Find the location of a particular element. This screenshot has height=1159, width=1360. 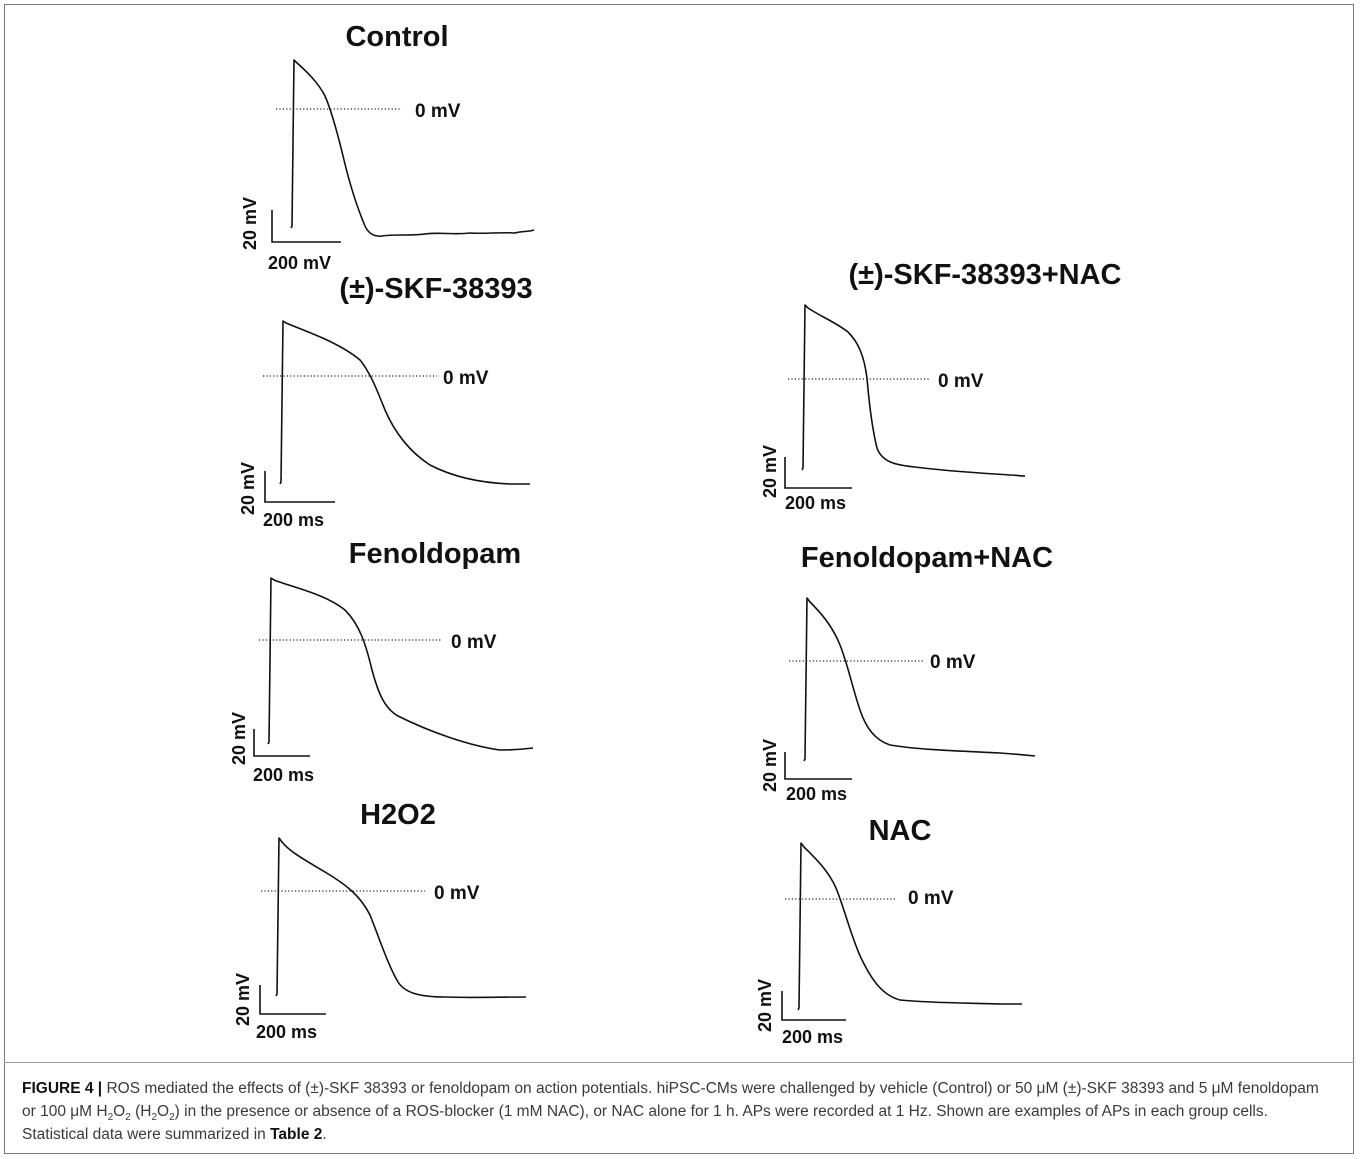

panel-h2o2: H2O2 0 mV 20 mV 200 ms is located at coordinates (380, 920).